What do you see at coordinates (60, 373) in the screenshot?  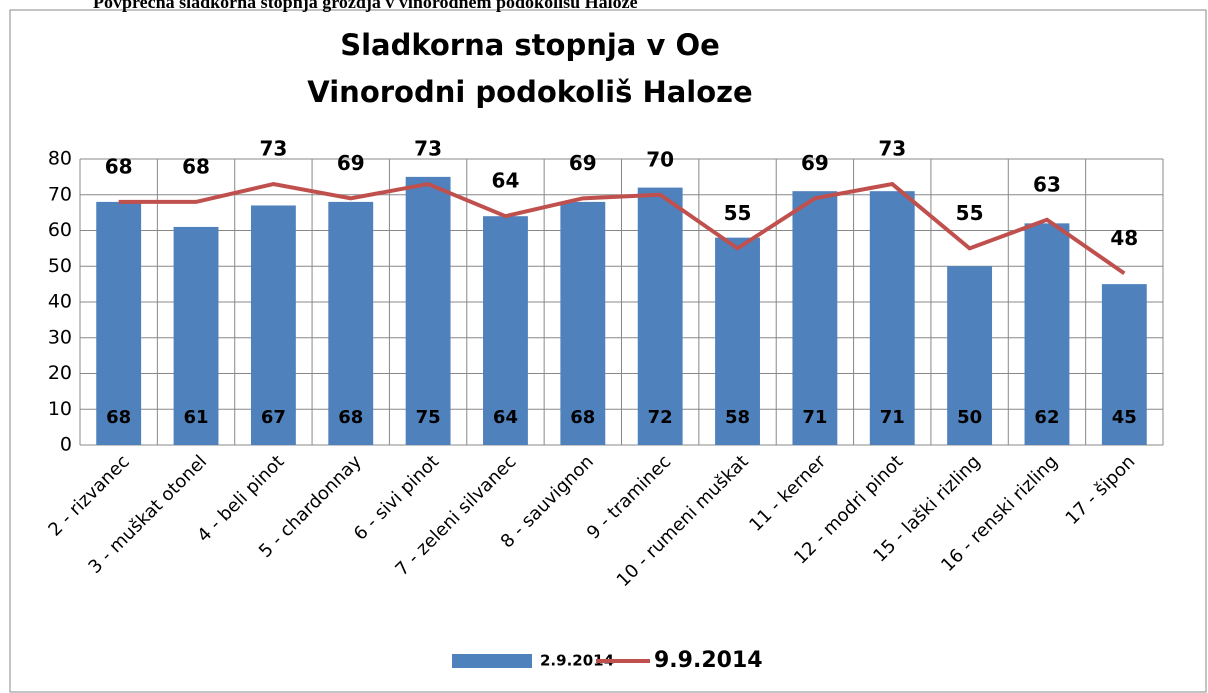 I see `y-tick-label: 20` at bounding box center [60, 373].